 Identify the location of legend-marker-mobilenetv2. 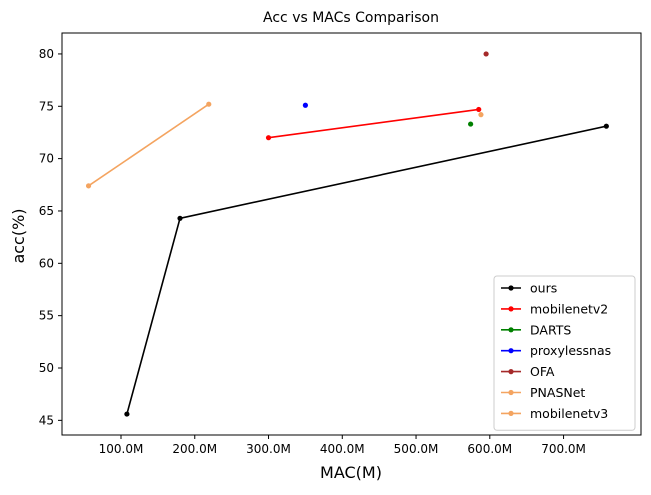
(511, 309).